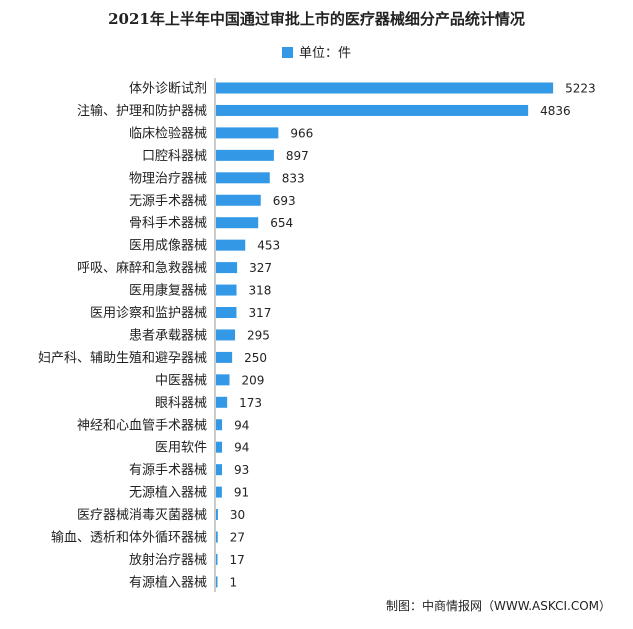  Describe the element at coordinates (281, 223) in the screenshot. I see `value-label: 654` at that location.